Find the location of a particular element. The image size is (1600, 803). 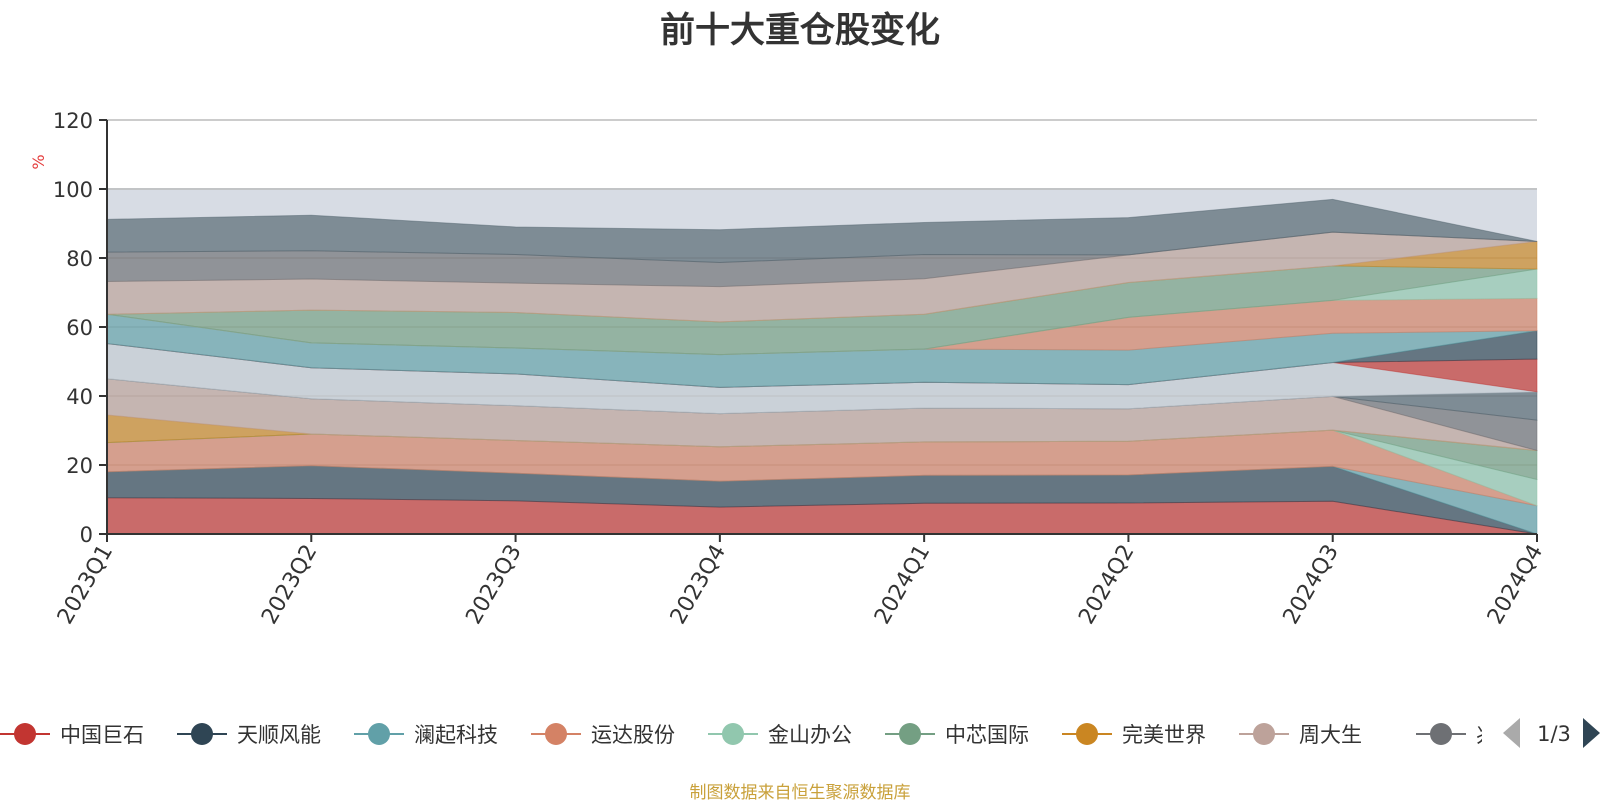

y-tick-label: 100 is located at coordinates (73, 190).